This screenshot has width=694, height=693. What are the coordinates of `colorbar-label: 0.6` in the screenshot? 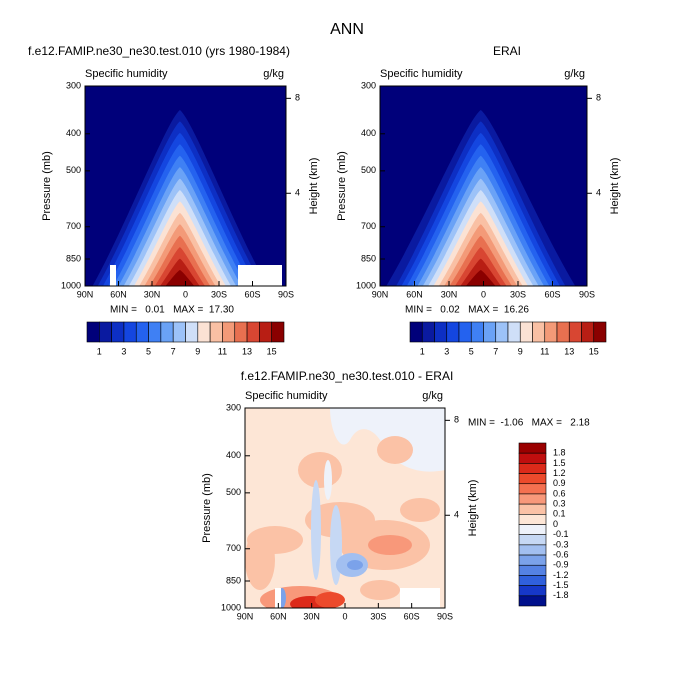 It's located at (559, 493).